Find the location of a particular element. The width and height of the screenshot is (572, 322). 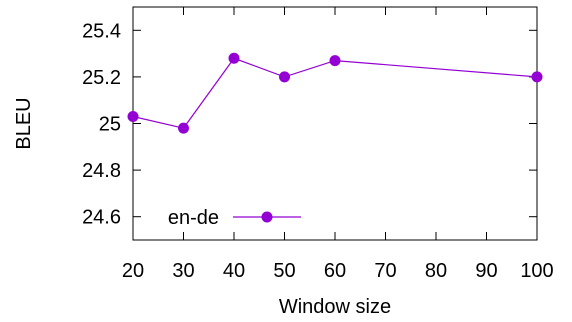

x-tick-label-70: 70 is located at coordinates (385, 271).